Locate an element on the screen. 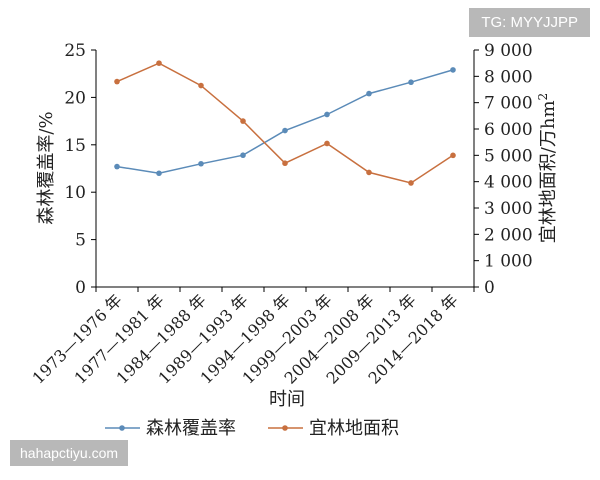 Image resolution: width=600 pixels, height=480 pixels. right-tick-label: 0 is located at coordinates (489, 288).